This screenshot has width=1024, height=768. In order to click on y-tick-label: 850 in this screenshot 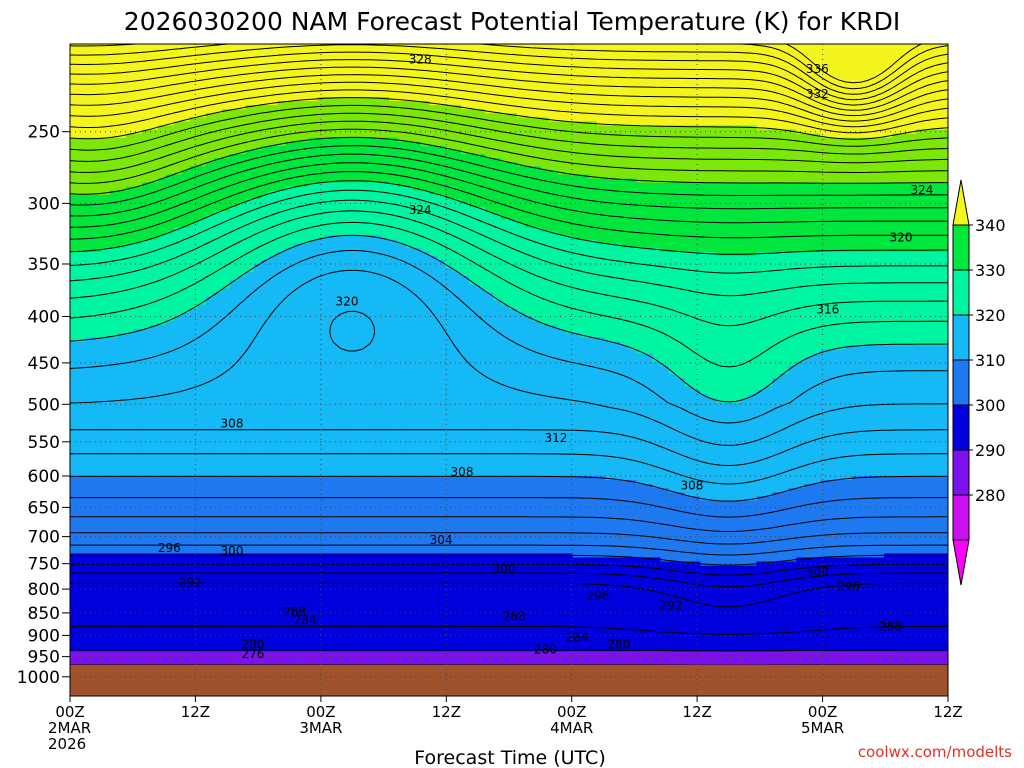, I will do `click(44, 614)`.